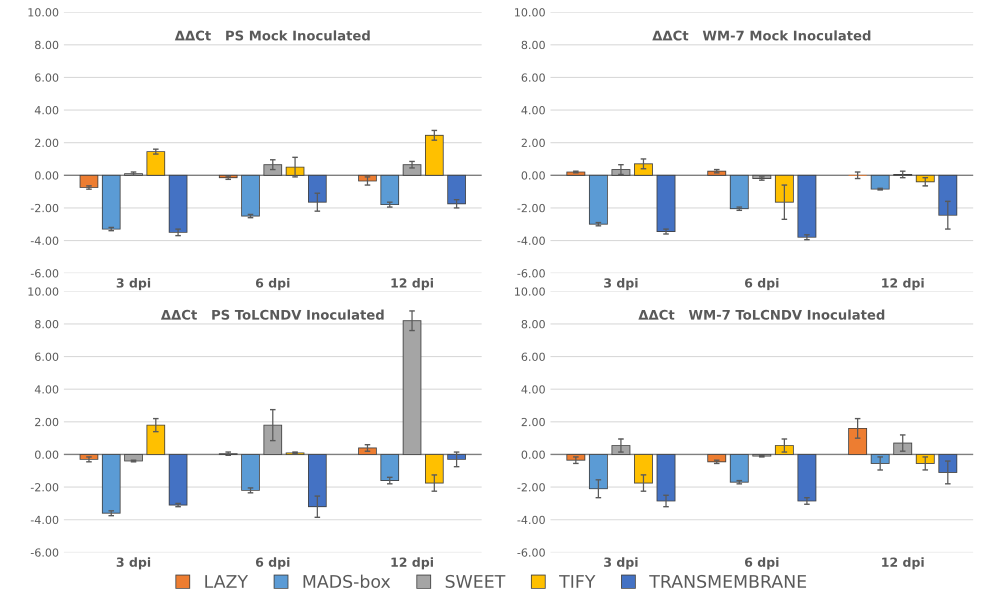 The width and height of the screenshot is (983, 607). Describe the element at coordinates (761, 315) in the screenshot. I see `text: ΔΔCt WM-7 ToLCNDV Inoculated` at that location.